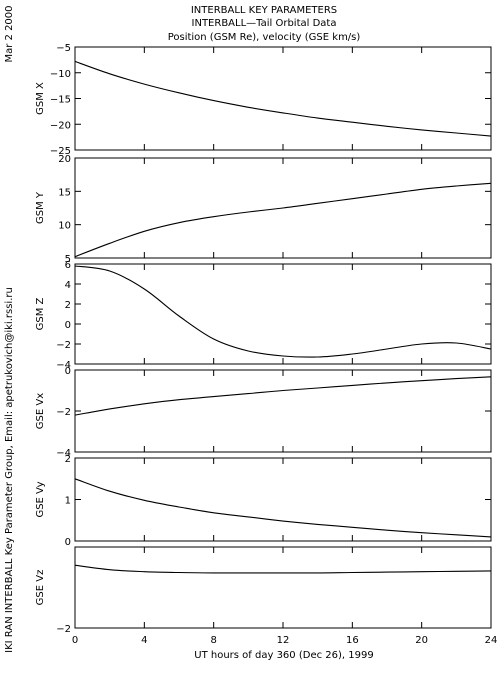  What do you see at coordinates (68, 501) in the screenshot?
I see `y-tick-label: 1` at bounding box center [68, 501].